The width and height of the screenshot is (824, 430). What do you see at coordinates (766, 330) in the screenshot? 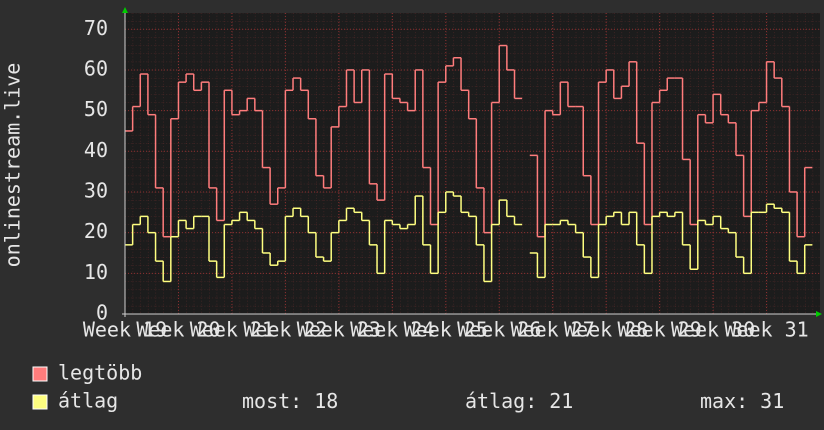
I see `x-tick-label: Week 31` at bounding box center [766, 330].